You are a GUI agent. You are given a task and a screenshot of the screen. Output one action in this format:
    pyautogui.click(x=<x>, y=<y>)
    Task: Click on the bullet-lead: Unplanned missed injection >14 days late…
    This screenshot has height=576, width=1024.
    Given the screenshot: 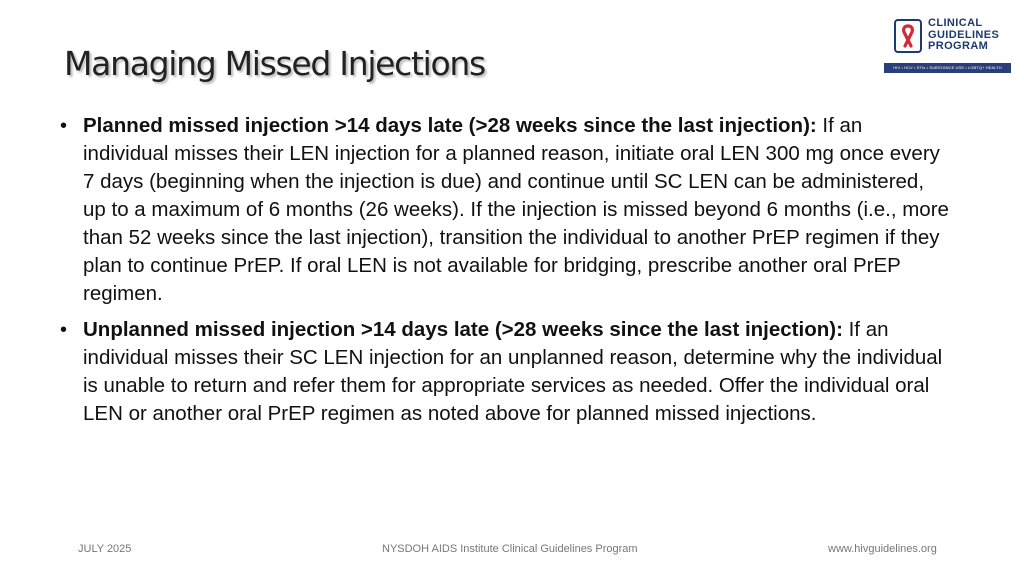 What is the action you would take?
    pyautogui.click(x=463, y=329)
    